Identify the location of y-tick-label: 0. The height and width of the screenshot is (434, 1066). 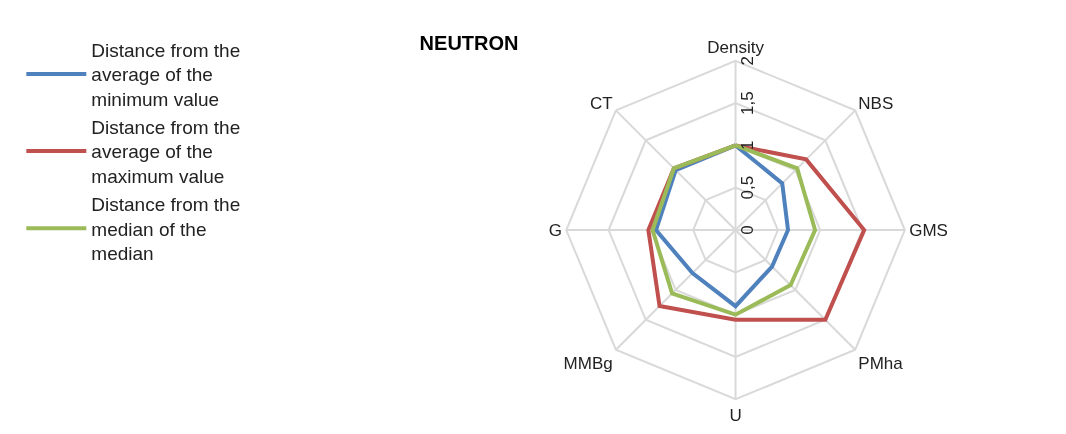
(748, 230).